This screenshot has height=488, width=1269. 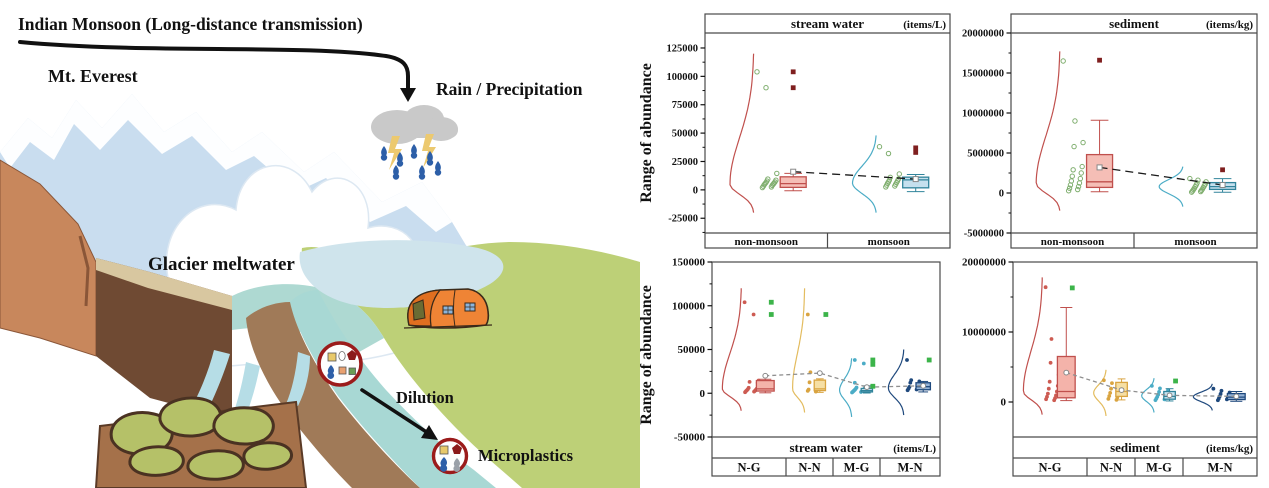 I want to click on mossy-rocks, so click(x=201, y=438).